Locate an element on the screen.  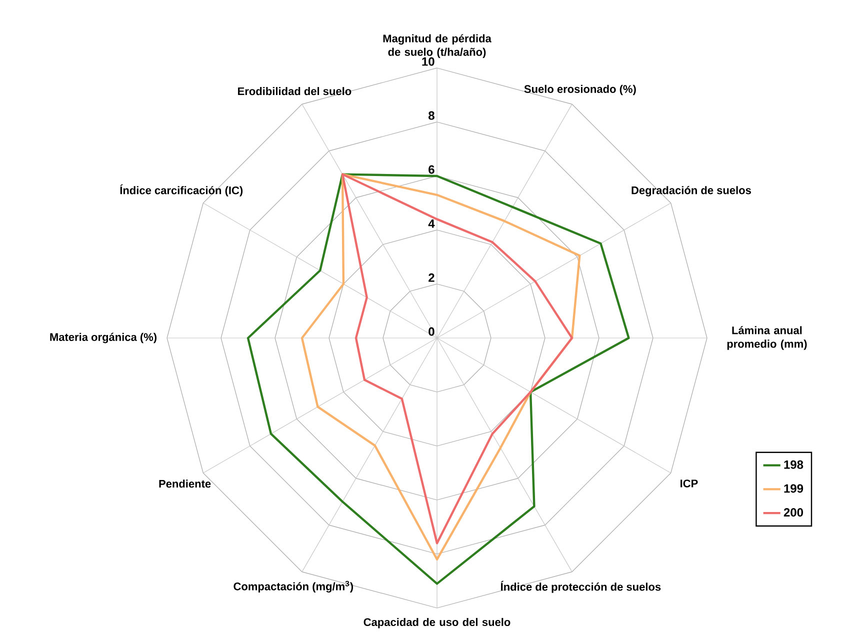
y-tick-label: 10 is located at coordinates (428, 61).